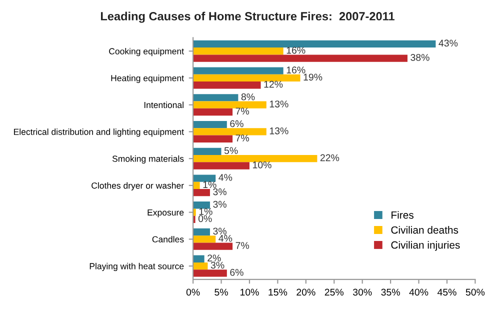 This screenshot has width=495, height=314. Describe the element at coordinates (221, 292) in the screenshot. I see `x-tick-label: 5%` at that location.